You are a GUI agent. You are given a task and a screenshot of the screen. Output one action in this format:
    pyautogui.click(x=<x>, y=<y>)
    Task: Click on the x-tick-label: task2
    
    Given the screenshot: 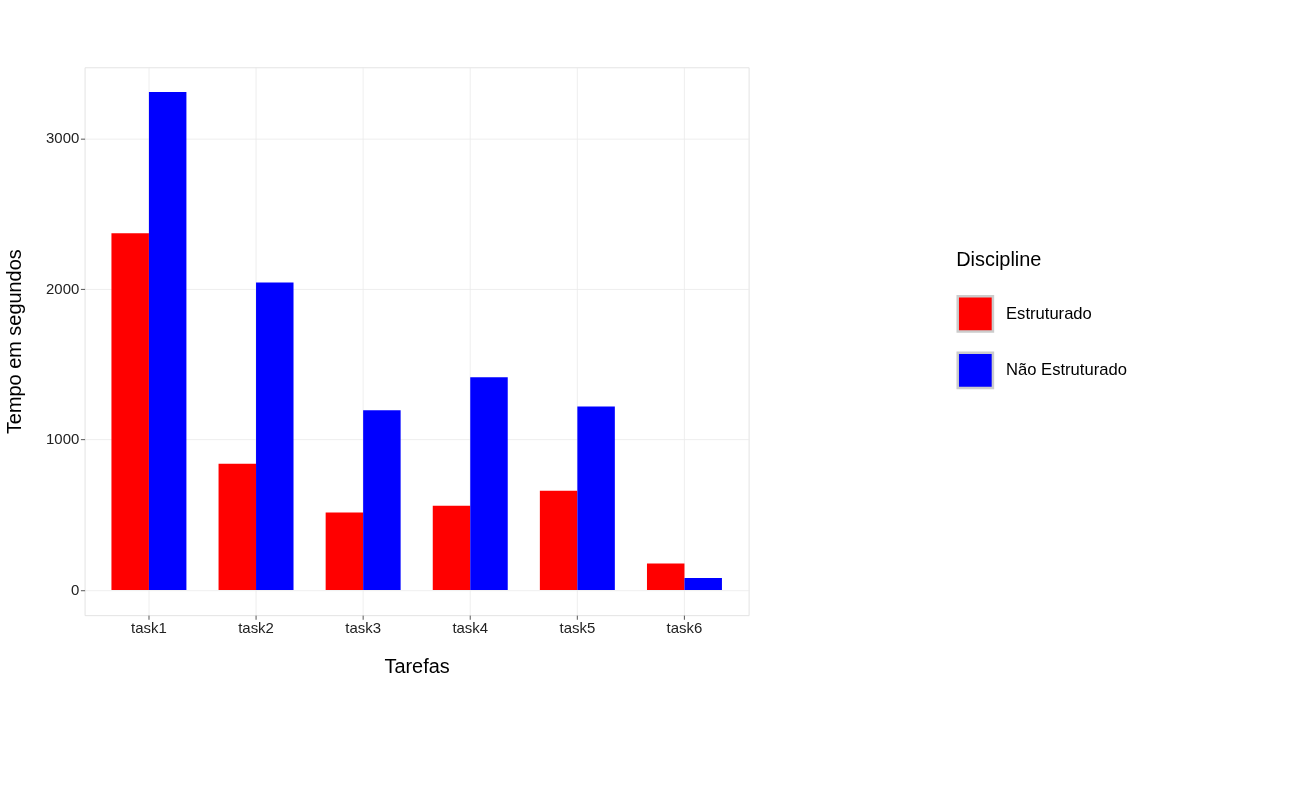 What is the action you would take?
    pyautogui.click(x=256, y=628)
    